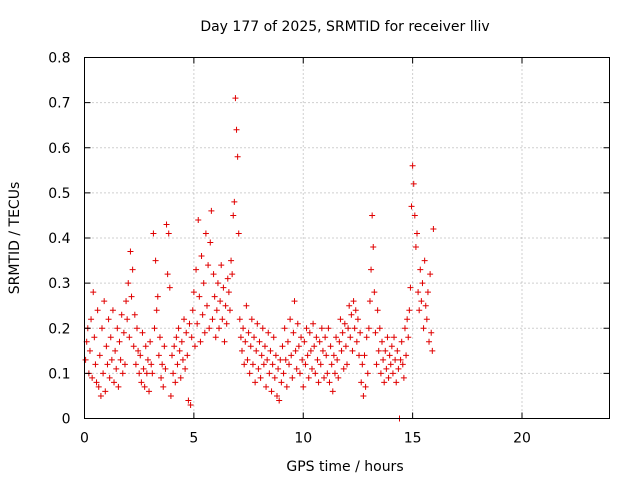 This screenshot has height=480, width=640. What do you see at coordinates (59, 104) in the screenshot?
I see `y-tick-label: 0.7` at bounding box center [59, 104].